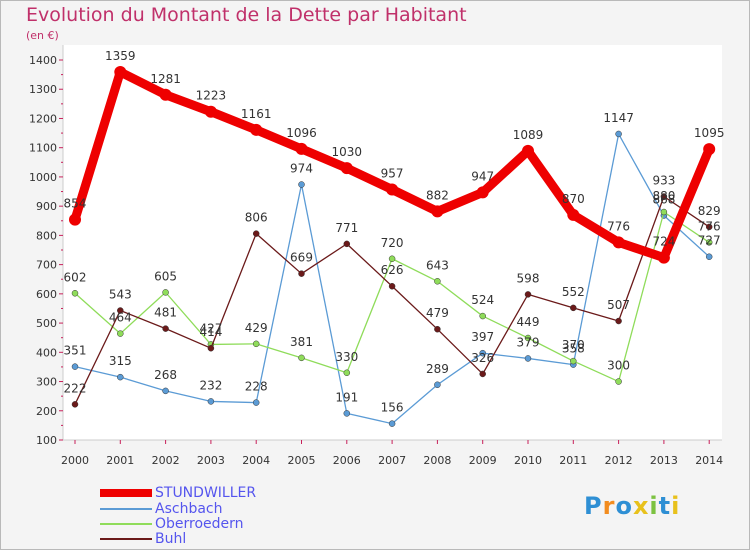  I want to click on data-label-aschbach: 289, so click(437, 369).